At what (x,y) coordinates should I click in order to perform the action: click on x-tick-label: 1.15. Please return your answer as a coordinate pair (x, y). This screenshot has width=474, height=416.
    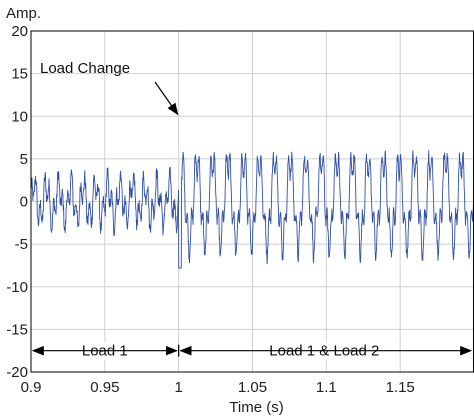
    Looking at the image, I should click on (400, 387).